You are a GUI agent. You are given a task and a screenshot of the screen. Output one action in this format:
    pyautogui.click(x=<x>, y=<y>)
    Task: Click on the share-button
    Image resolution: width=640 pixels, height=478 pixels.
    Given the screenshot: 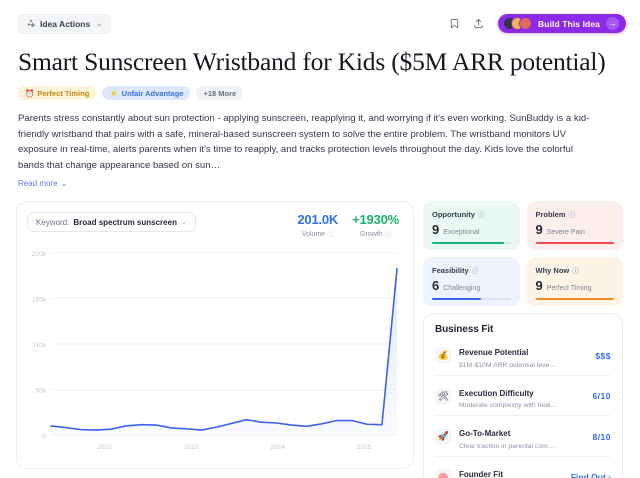 What is the action you would take?
    pyautogui.click(x=478, y=24)
    